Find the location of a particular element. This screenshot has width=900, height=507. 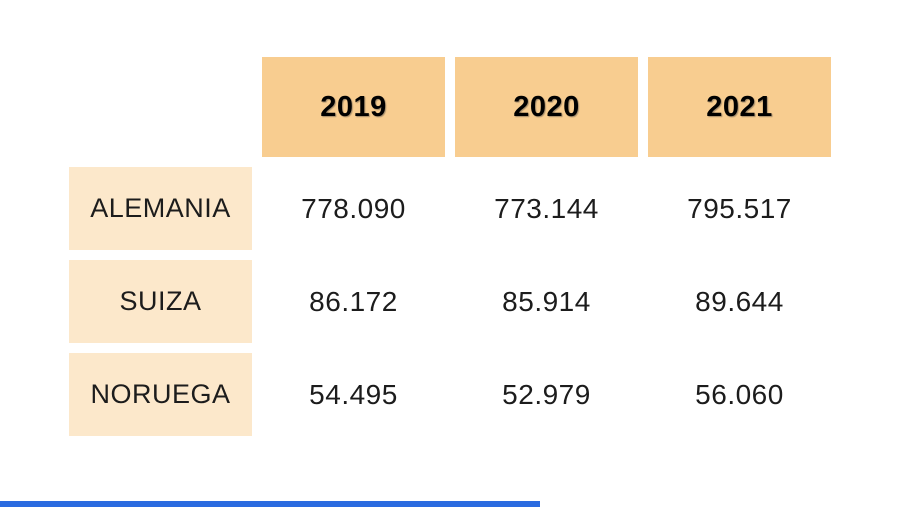

column-header-2019: 2019 is located at coordinates (353, 107).